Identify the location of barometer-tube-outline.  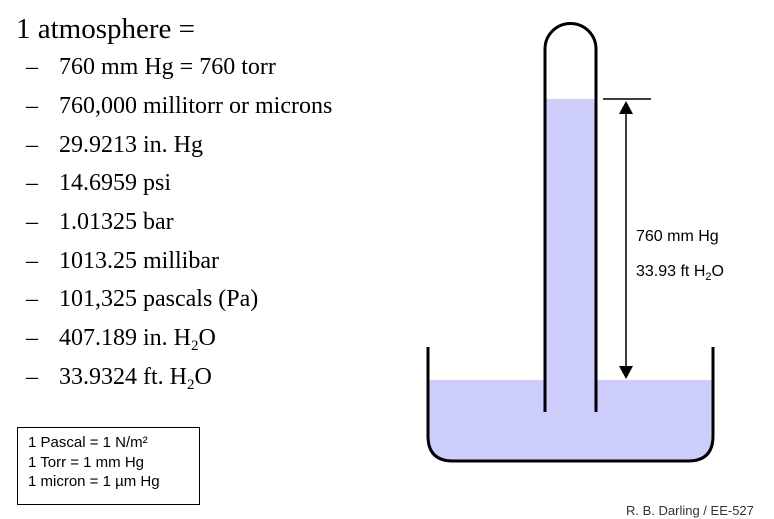
(570, 217).